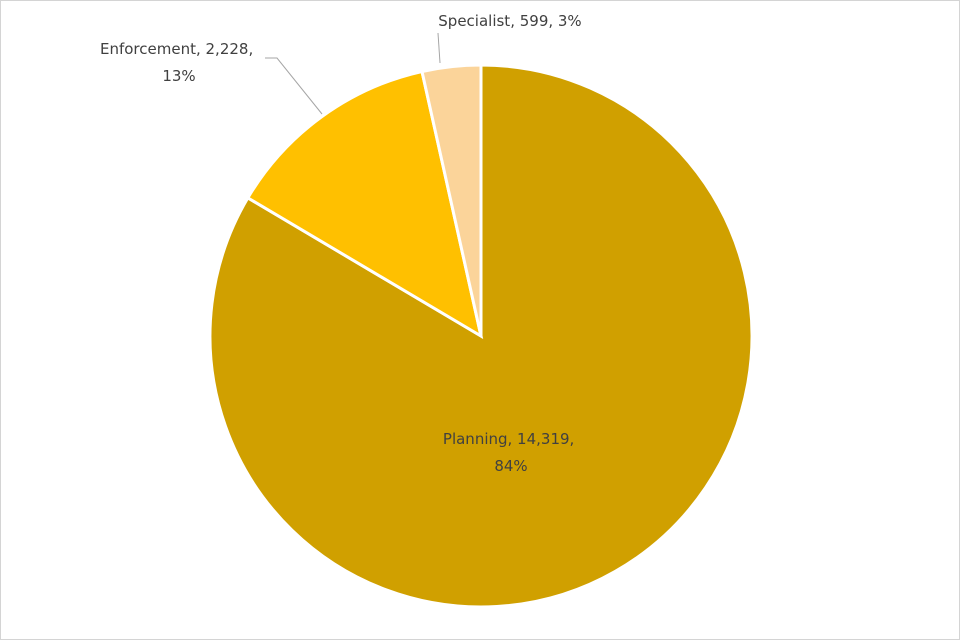  Describe the element at coordinates (451, 200) in the screenshot. I see `pie-slice-specialist` at that location.